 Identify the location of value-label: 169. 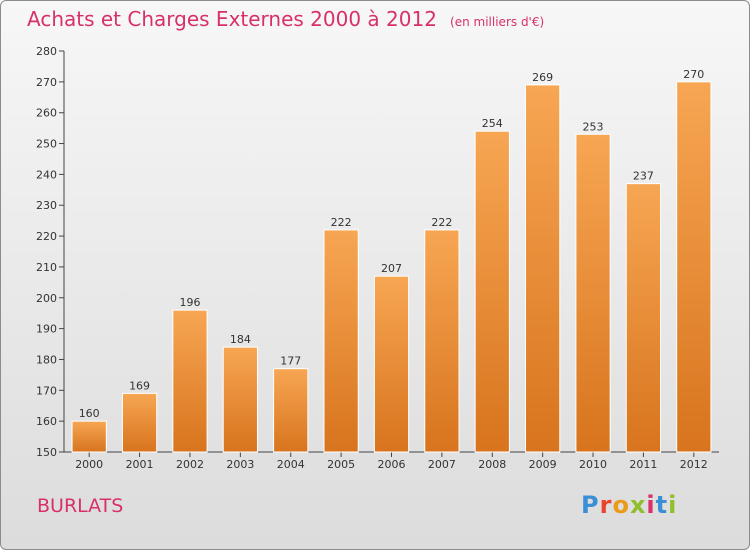
(139, 385).